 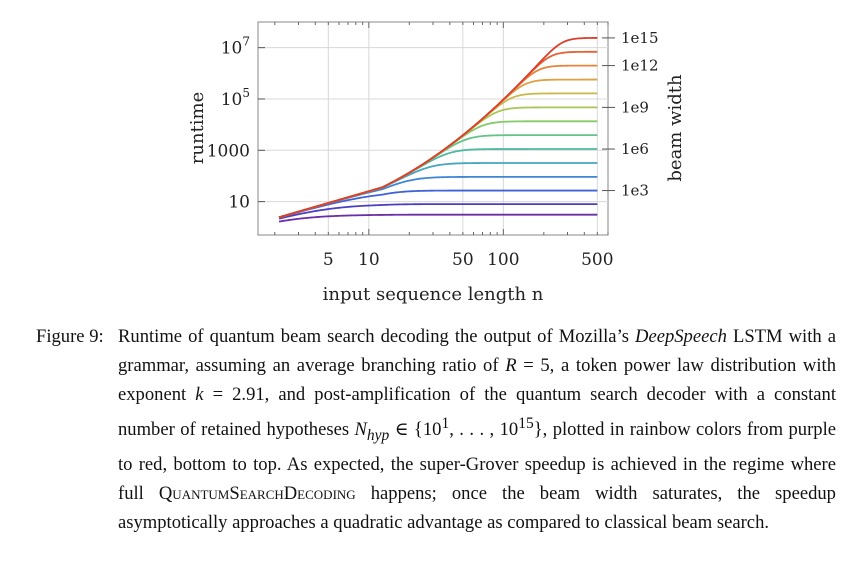 What do you see at coordinates (635, 149) in the screenshot?
I see `right-tick-label: 1e6` at bounding box center [635, 149].